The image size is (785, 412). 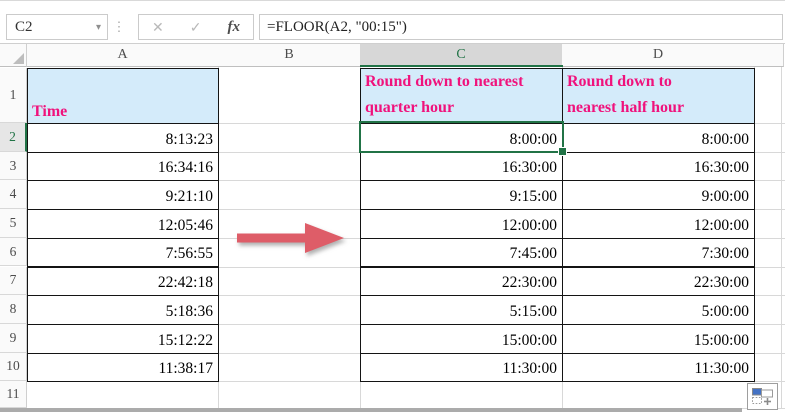 What do you see at coordinates (658, 55) in the screenshot?
I see `column-header-D: D` at bounding box center [658, 55].